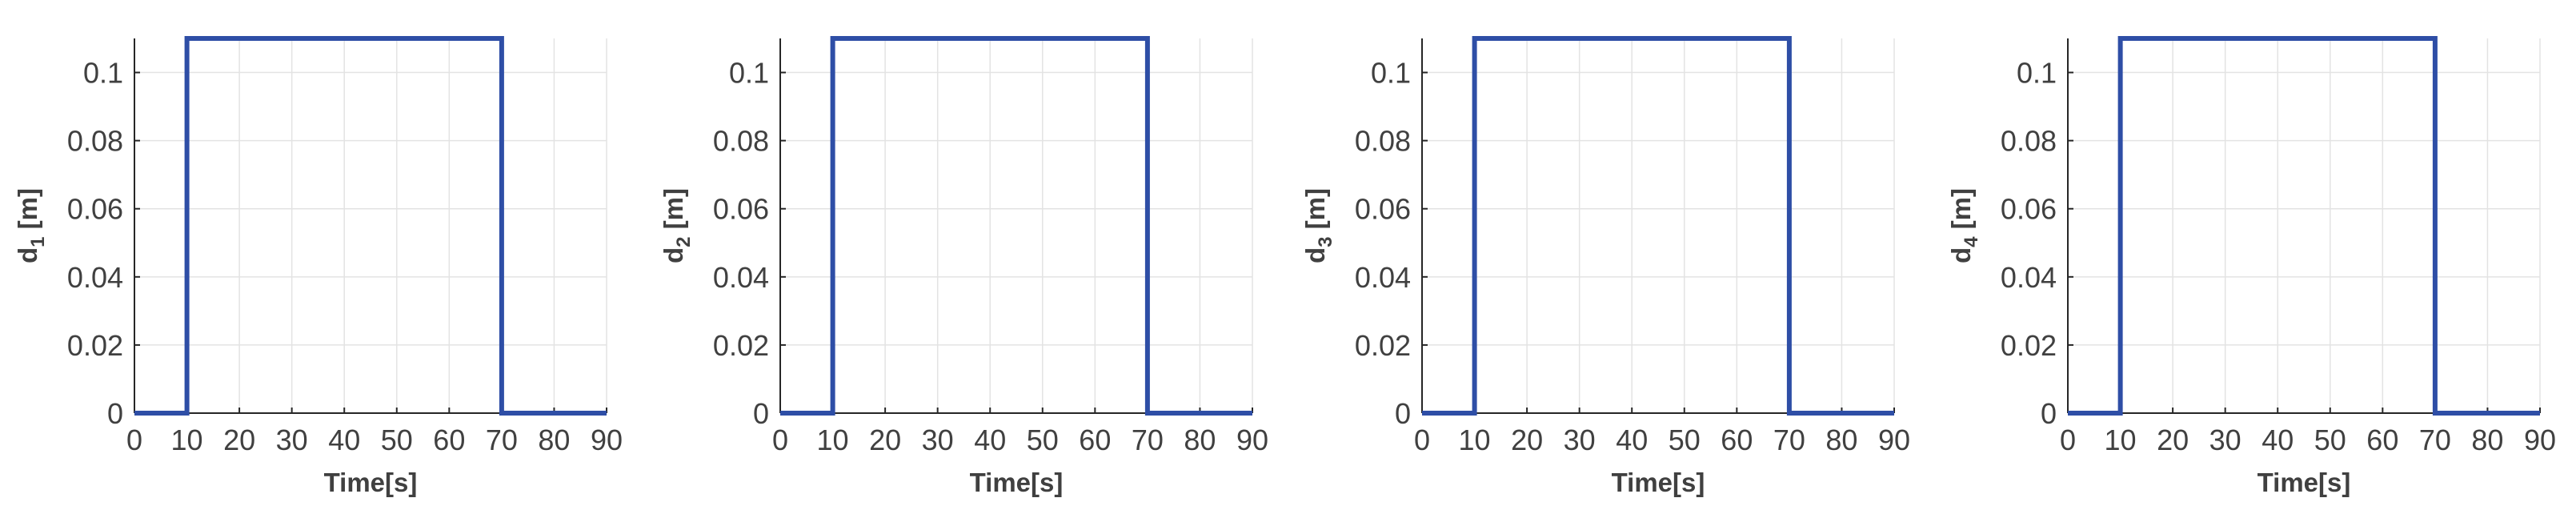 This screenshot has width=2576, height=510. I want to click on y-axis-label-subscript: 4, so click(1971, 241).